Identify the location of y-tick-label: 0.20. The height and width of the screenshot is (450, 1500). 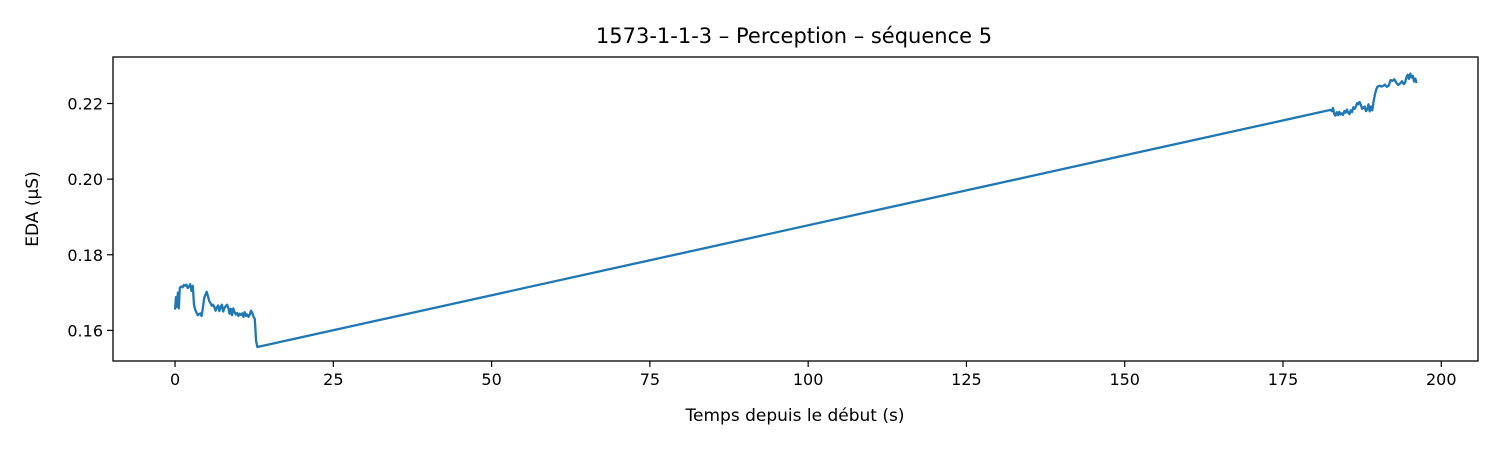
(85, 179).